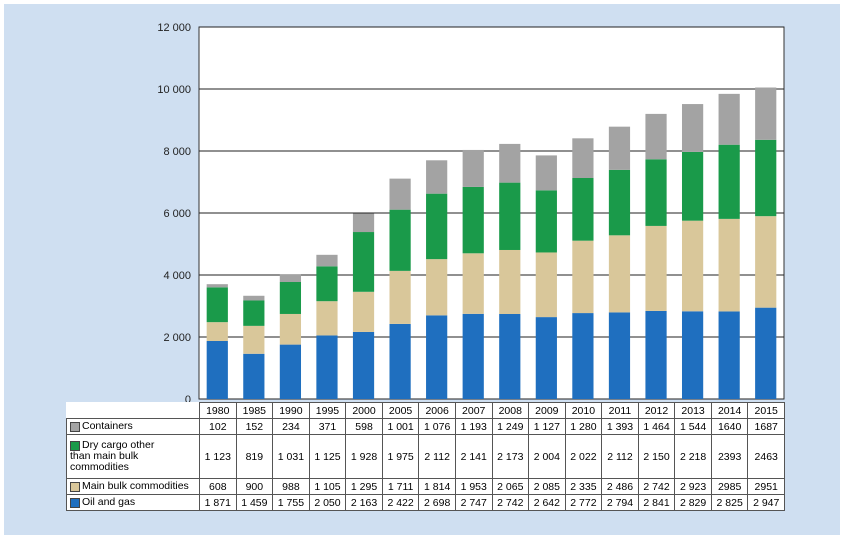 This screenshot has width=847, height=542. Describe the element at coordinates (473, 410) in the screenshot. I see `x-category-label: 2007` at that location.